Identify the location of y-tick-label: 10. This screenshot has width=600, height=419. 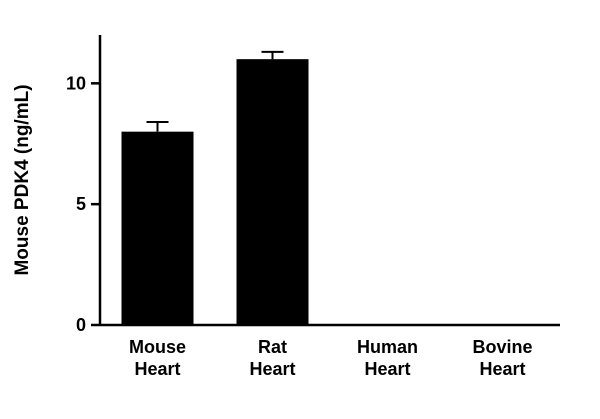
(76, 83).